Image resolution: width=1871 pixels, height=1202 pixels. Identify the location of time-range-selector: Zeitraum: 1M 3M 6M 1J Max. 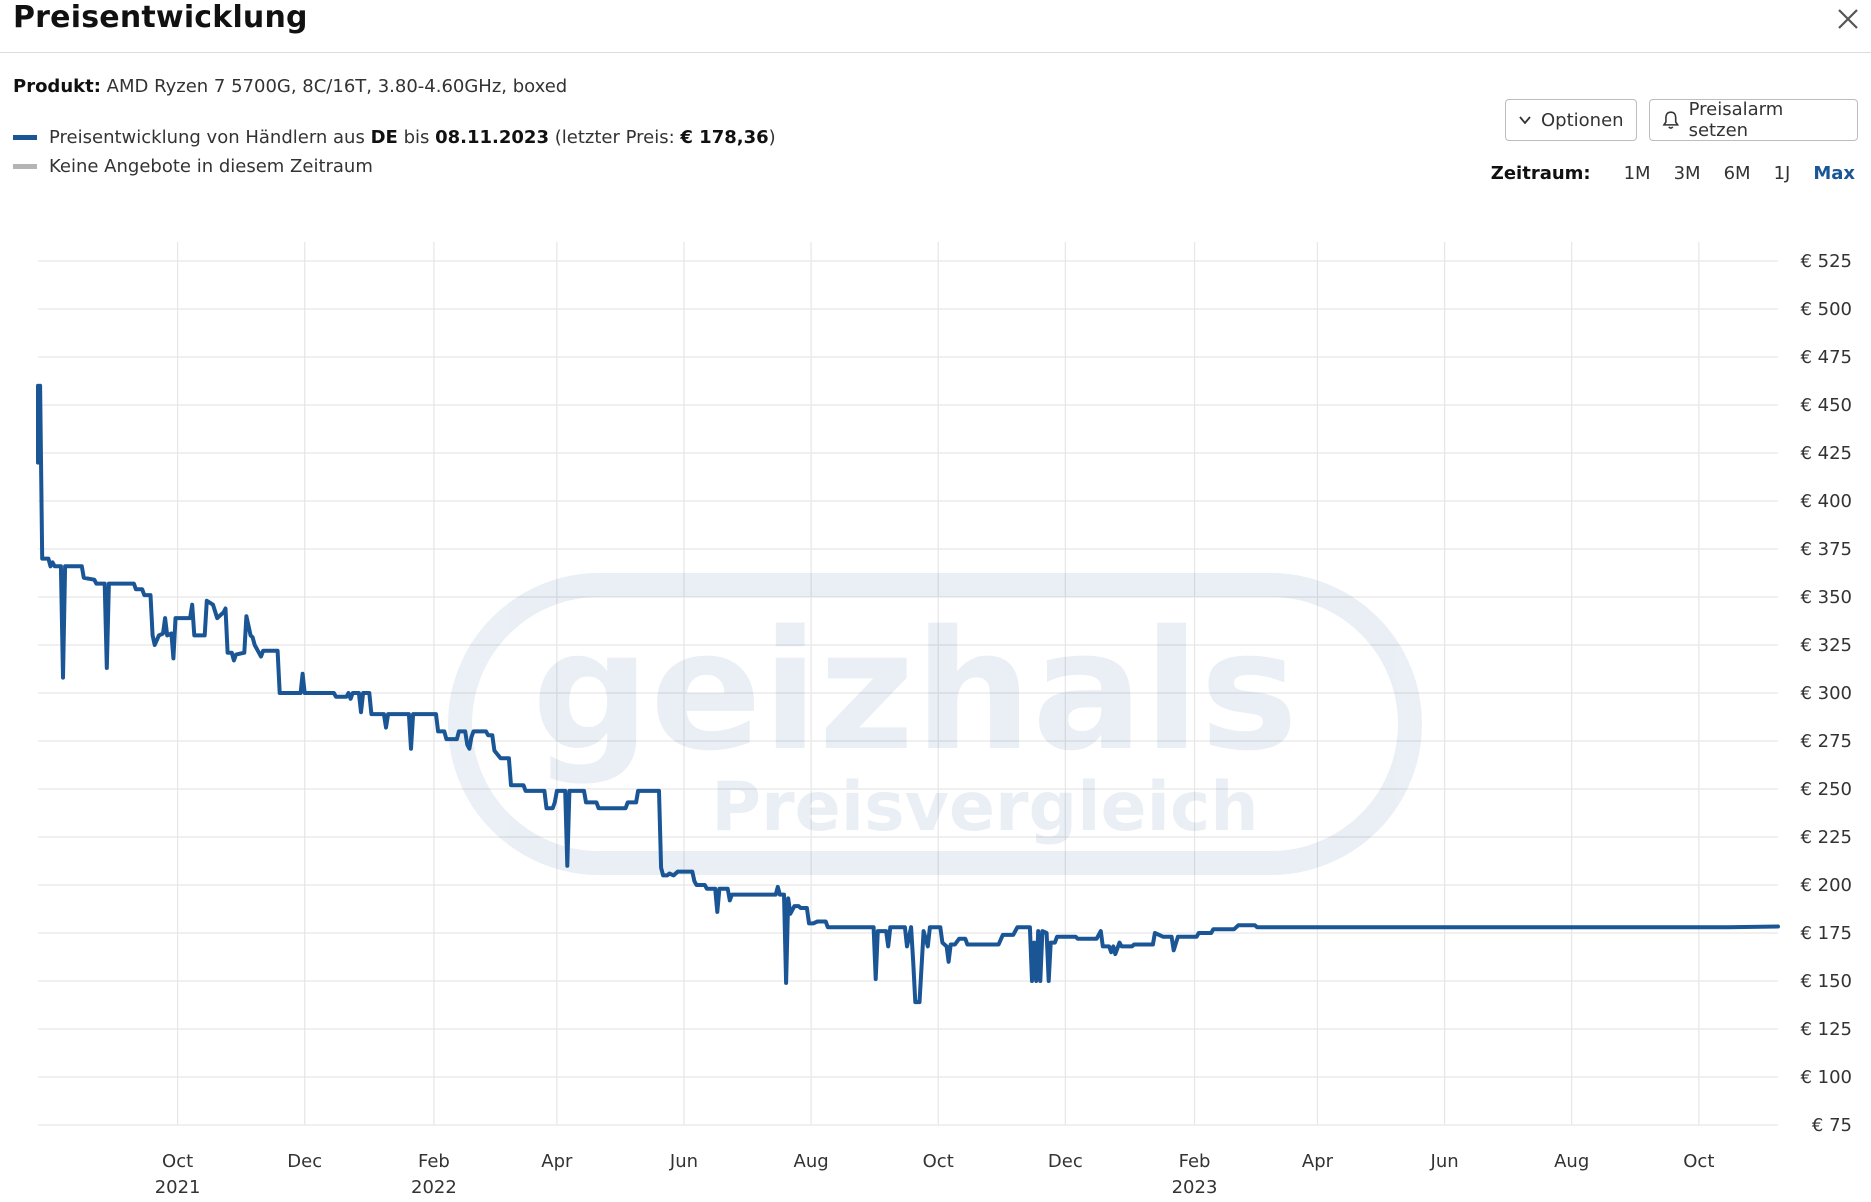
(1673, 173).